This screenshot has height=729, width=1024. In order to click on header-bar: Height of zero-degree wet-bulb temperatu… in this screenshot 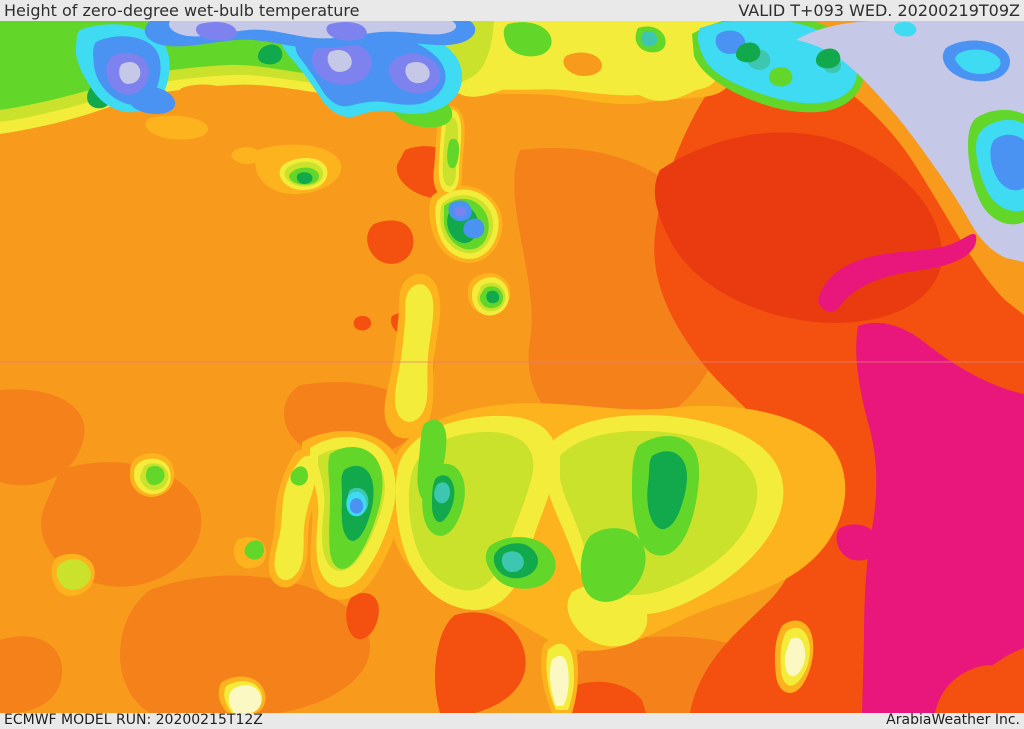, I will do `click(512, 10)`.